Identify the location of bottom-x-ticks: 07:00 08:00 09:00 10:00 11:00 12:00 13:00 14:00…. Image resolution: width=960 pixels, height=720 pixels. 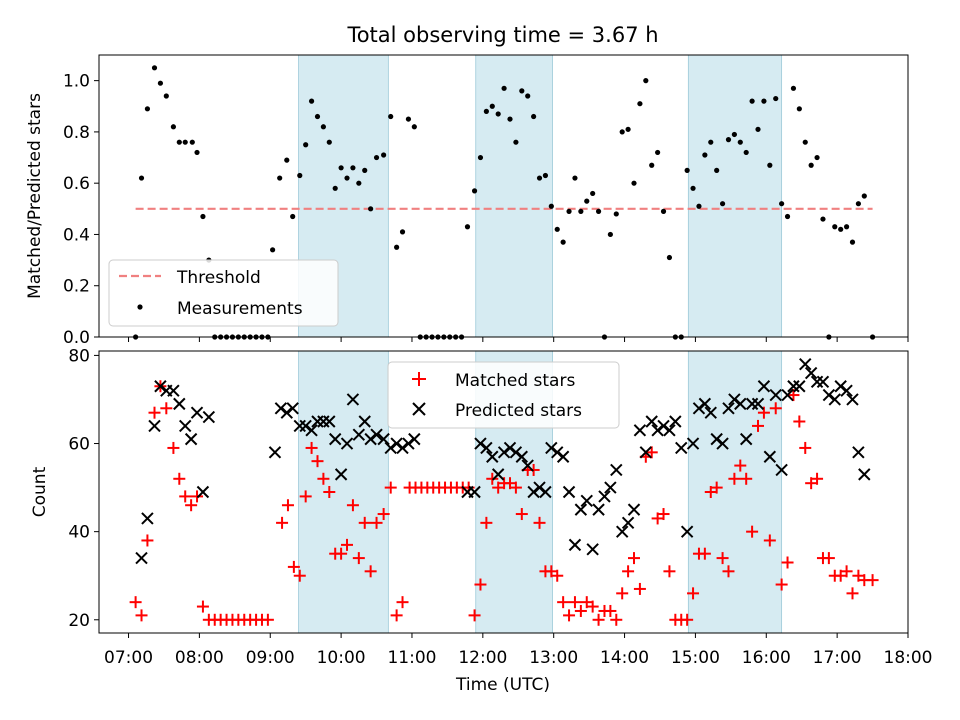
(518, 650).